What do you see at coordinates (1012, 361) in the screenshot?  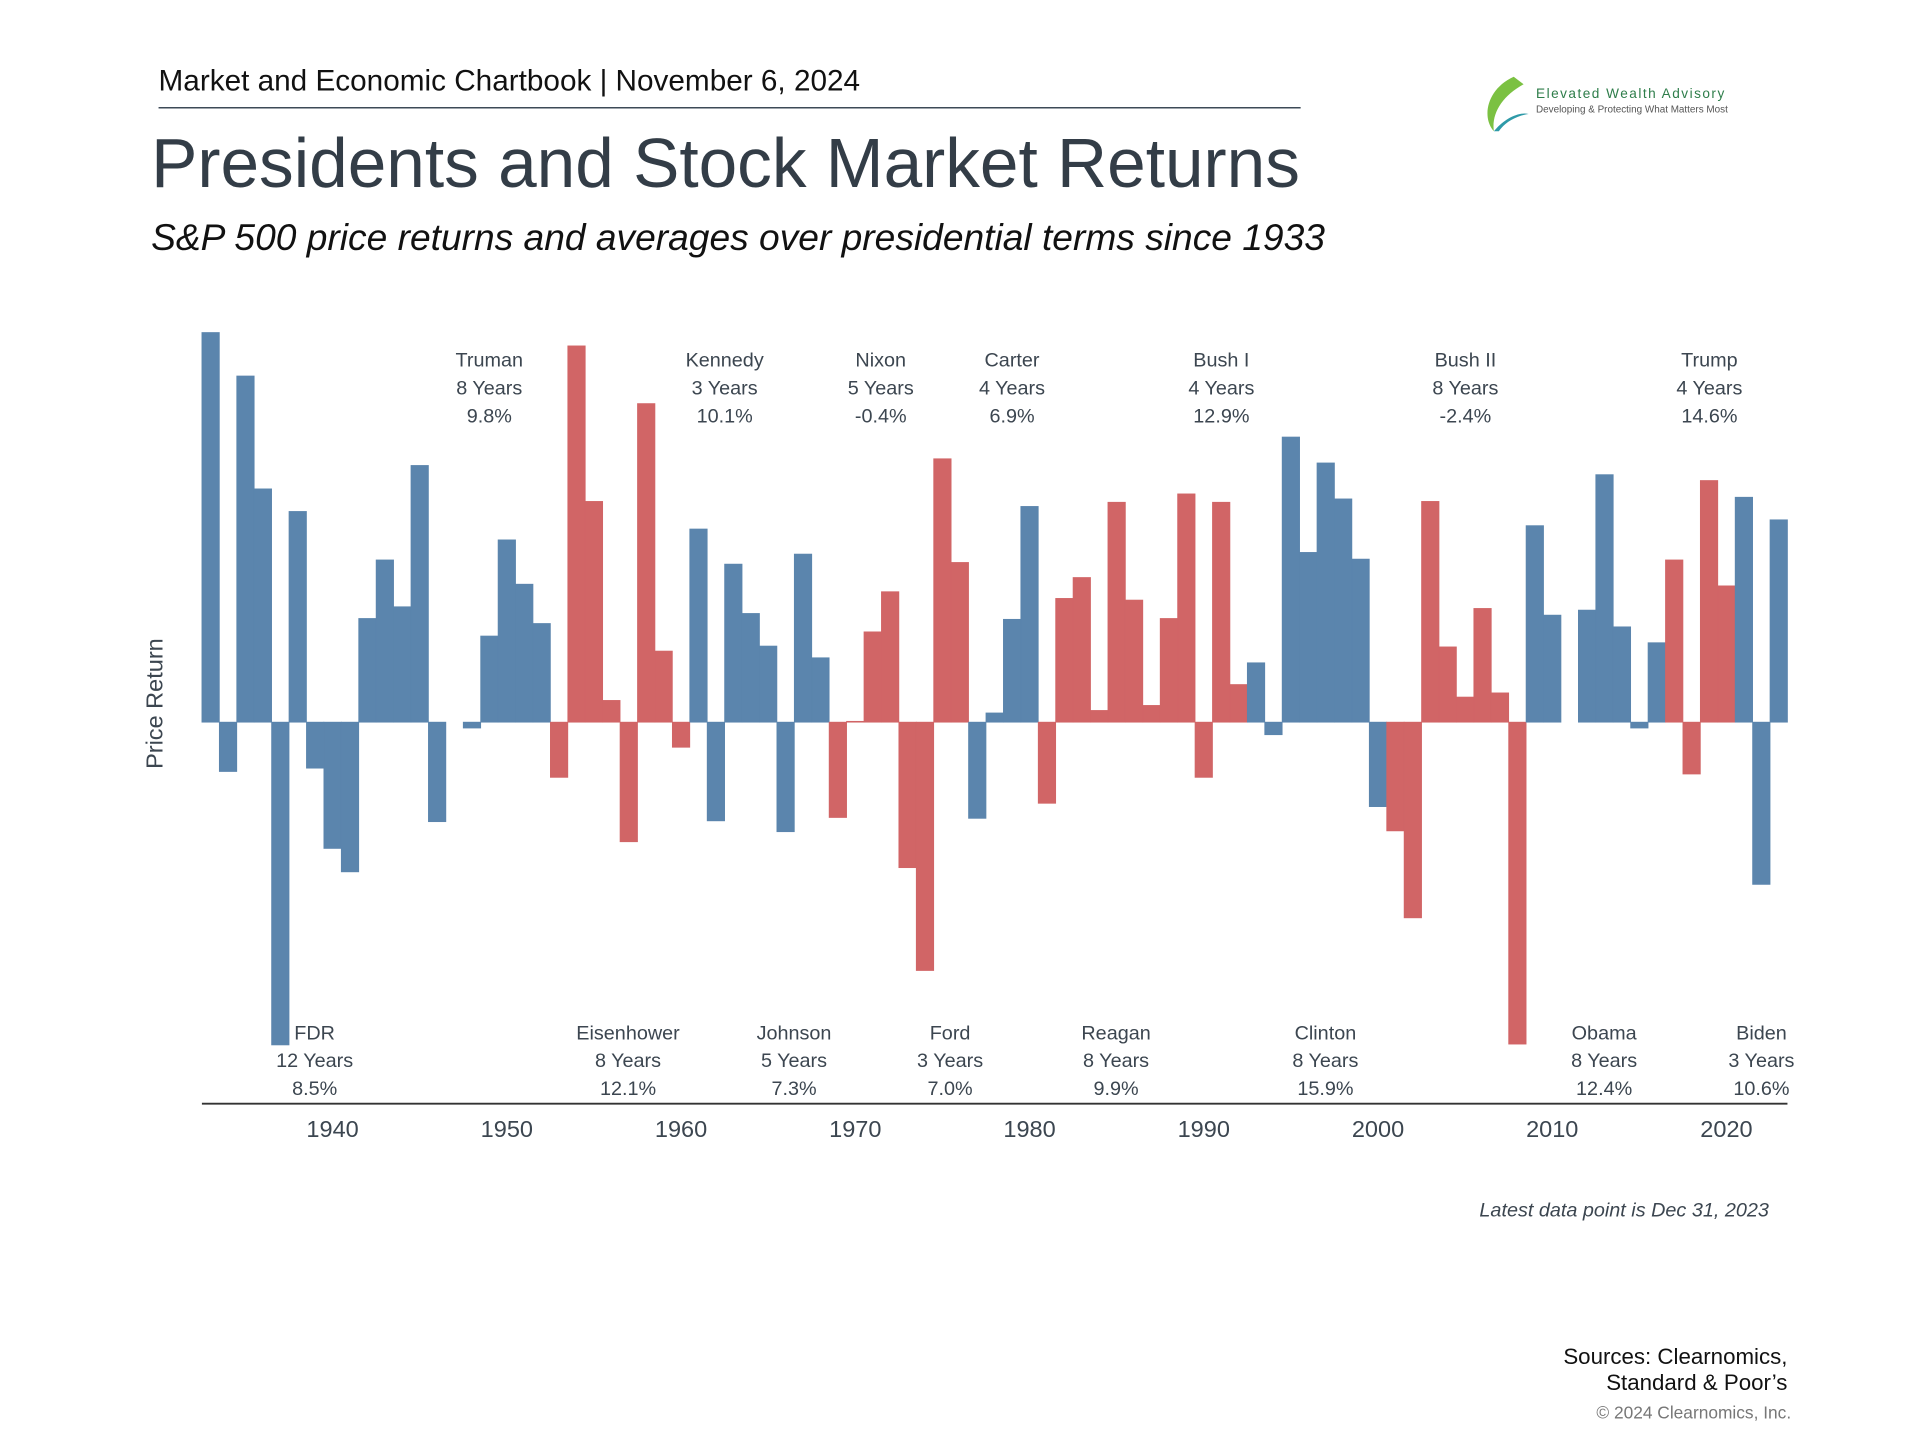 I see `president-name: Carter` at bounding box center [1012, 361].